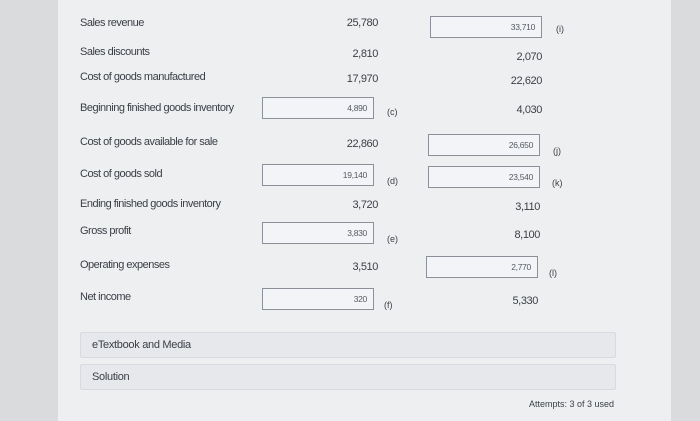  What do you see at coordinates (553, 273) in the screenshot?
I see `operating-exp-col2-tag: (l)` at bounding box center [553, 273].